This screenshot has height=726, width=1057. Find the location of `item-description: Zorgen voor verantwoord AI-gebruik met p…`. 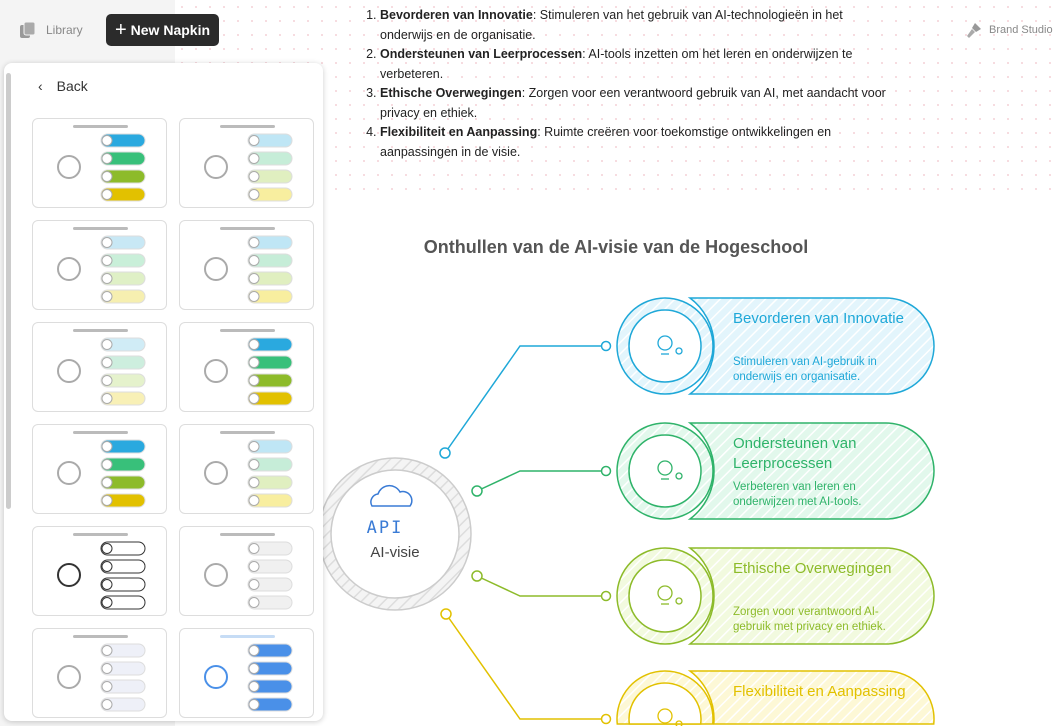

item-description: Zorgen voor verantwoord AI-gebruik met p… is located at coordinates (809, 619).